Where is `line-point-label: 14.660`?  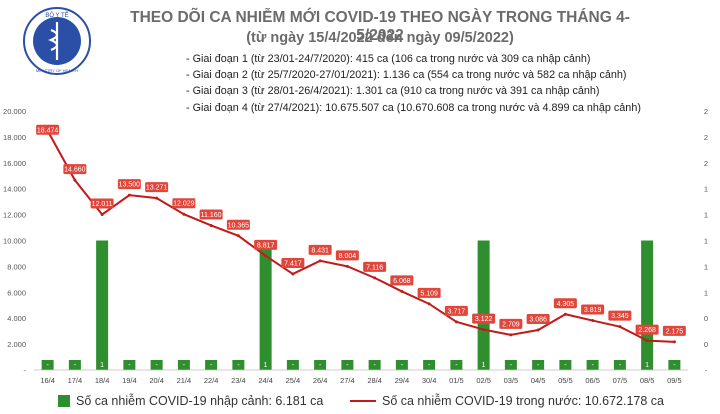
line-point-label: 14.660 is located at coordinates (75, 170).